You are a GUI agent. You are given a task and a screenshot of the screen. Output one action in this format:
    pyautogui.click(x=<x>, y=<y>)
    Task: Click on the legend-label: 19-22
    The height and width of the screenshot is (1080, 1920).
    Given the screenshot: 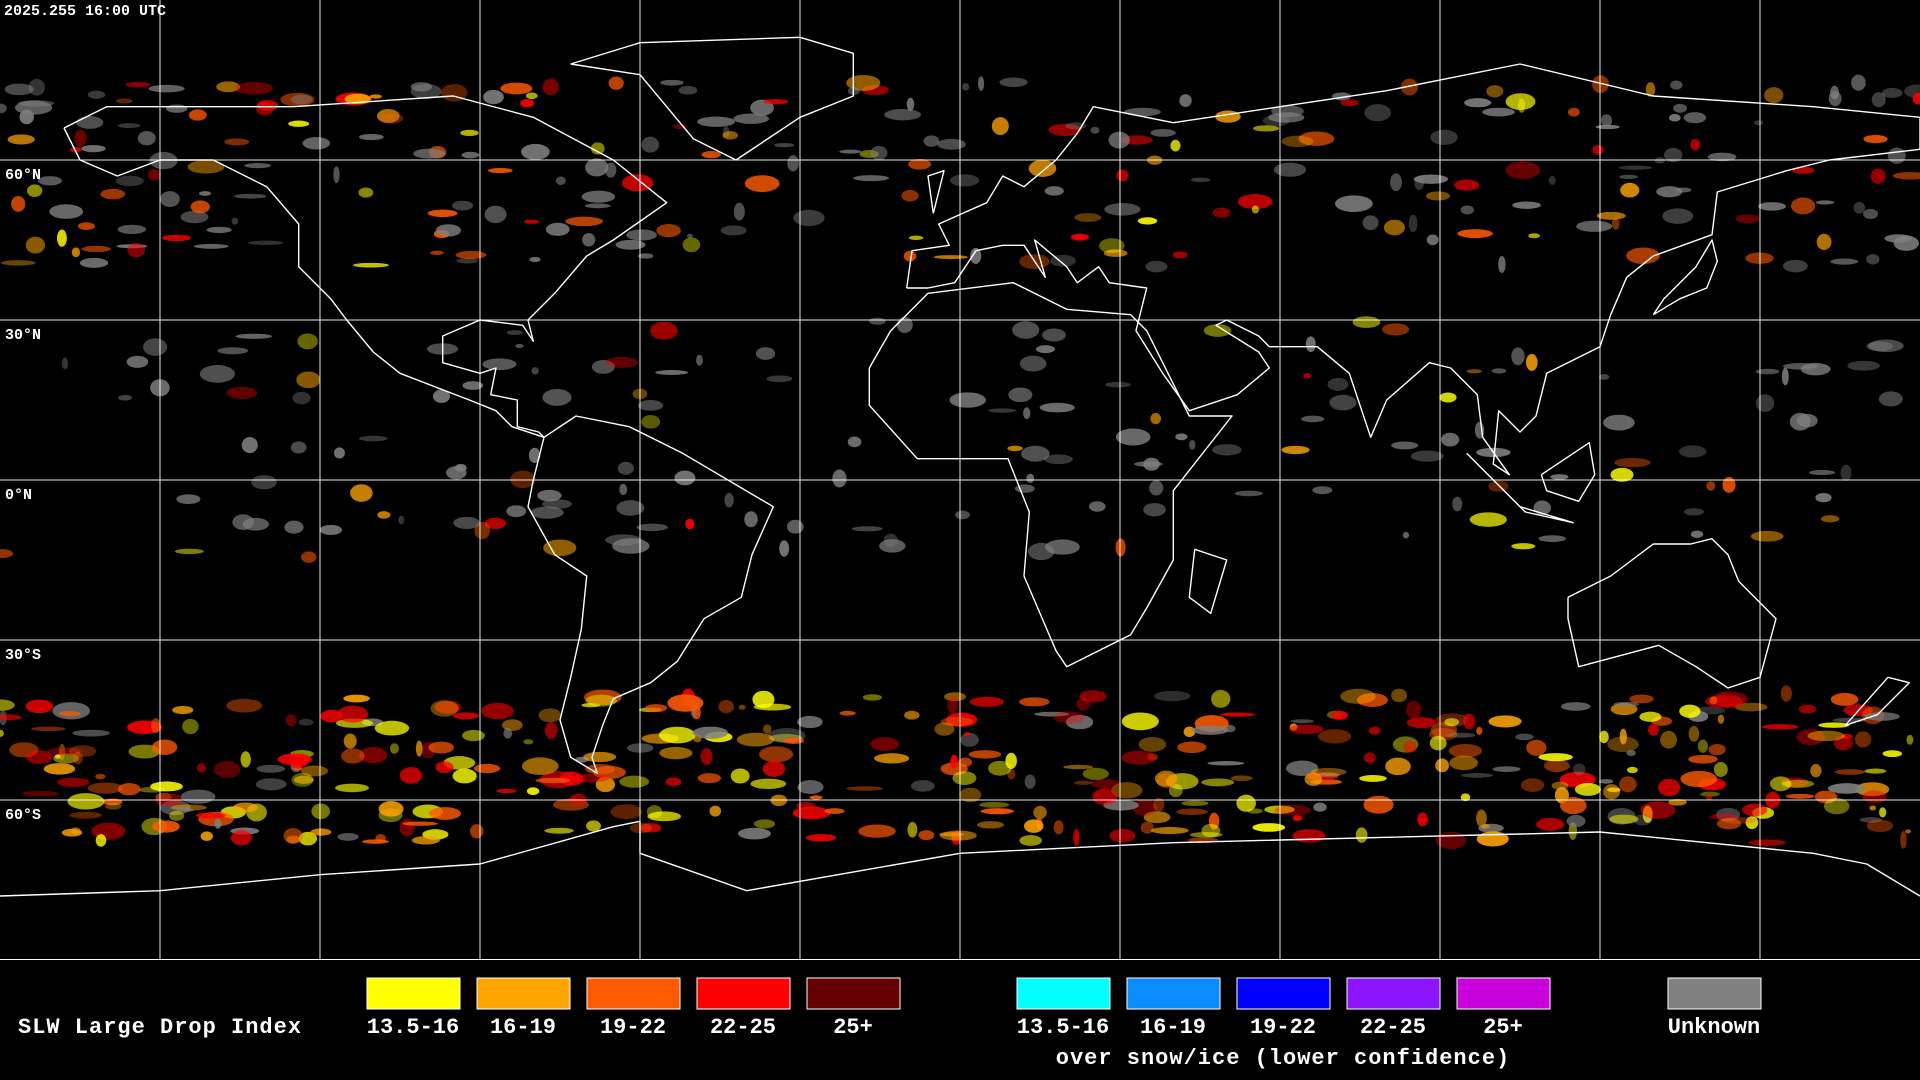 What is the action you would take?
    pyautogui.click(x=1283, y=1027)
    